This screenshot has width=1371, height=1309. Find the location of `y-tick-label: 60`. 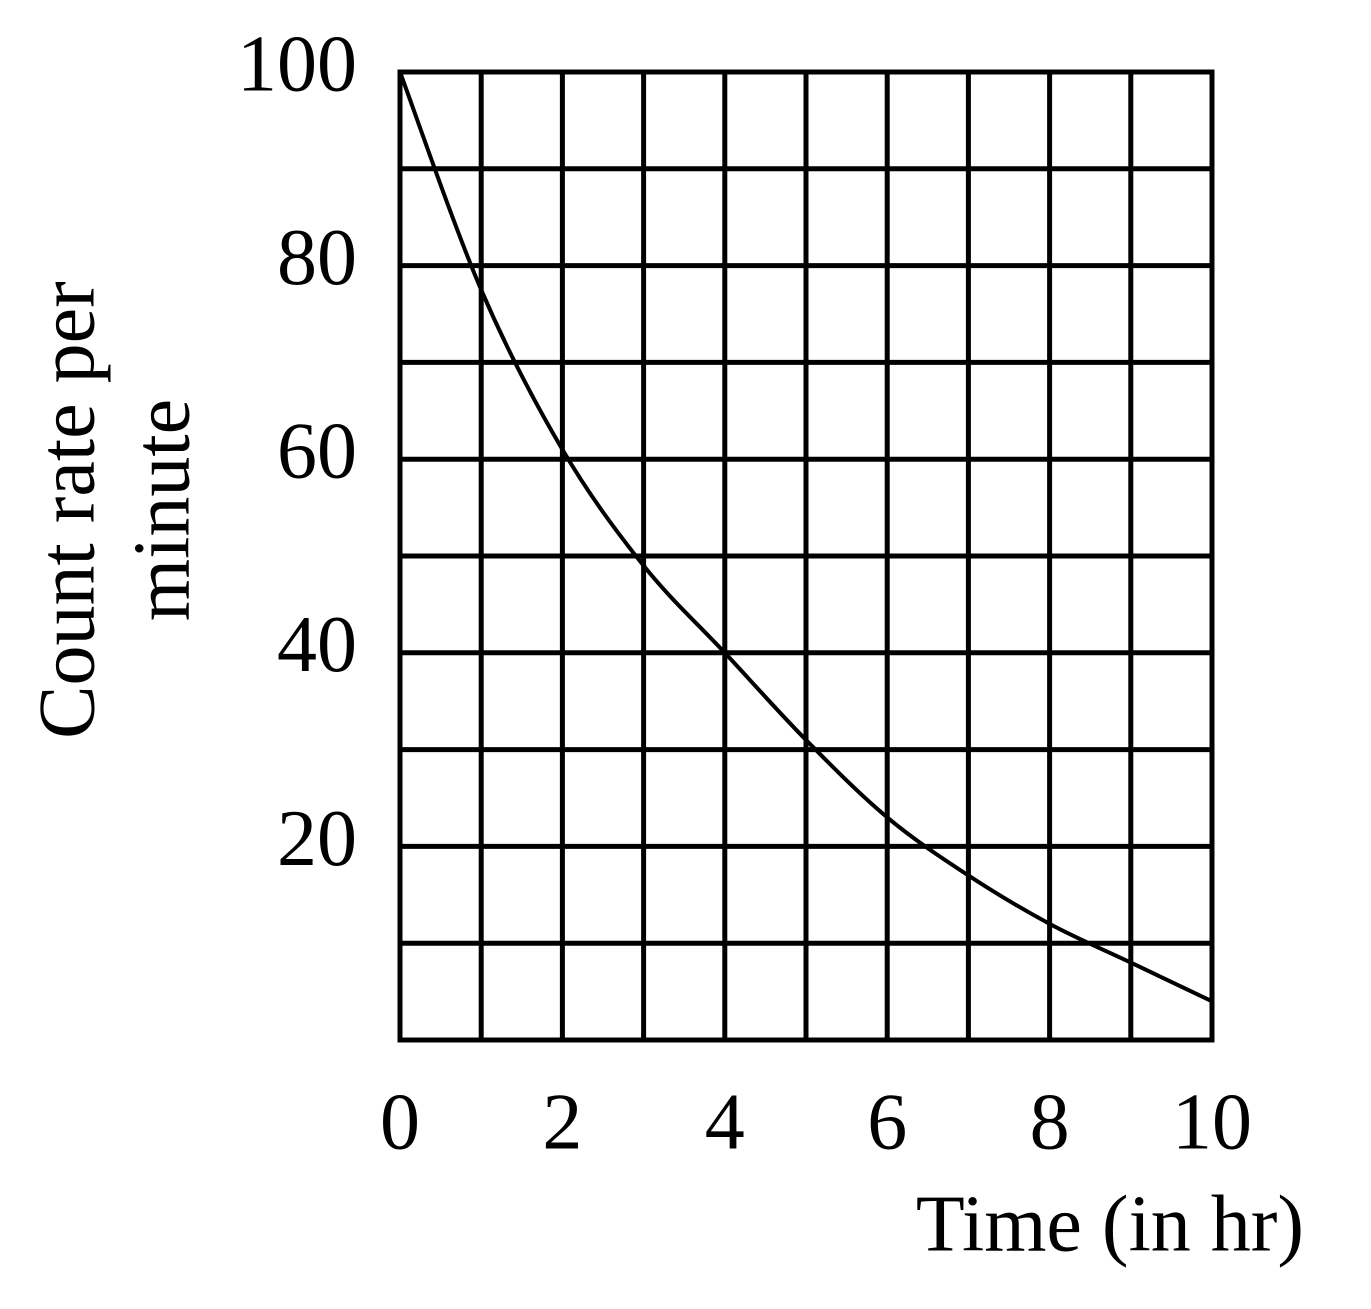

y-tick-label: 60 is located at coordinates (317, 452).